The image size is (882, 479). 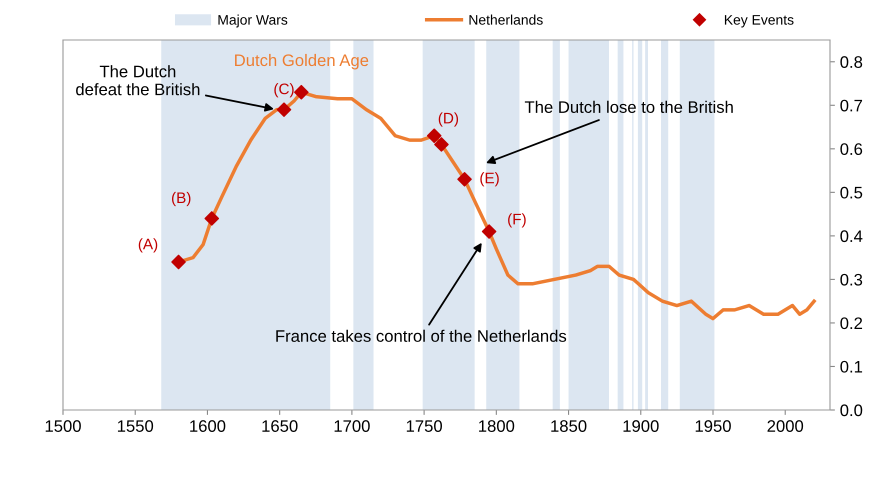 What do you see at coordinates (63, 426) in the screenshot?
I see `x-tick-label: 1500` at bounding box center [63, 426].